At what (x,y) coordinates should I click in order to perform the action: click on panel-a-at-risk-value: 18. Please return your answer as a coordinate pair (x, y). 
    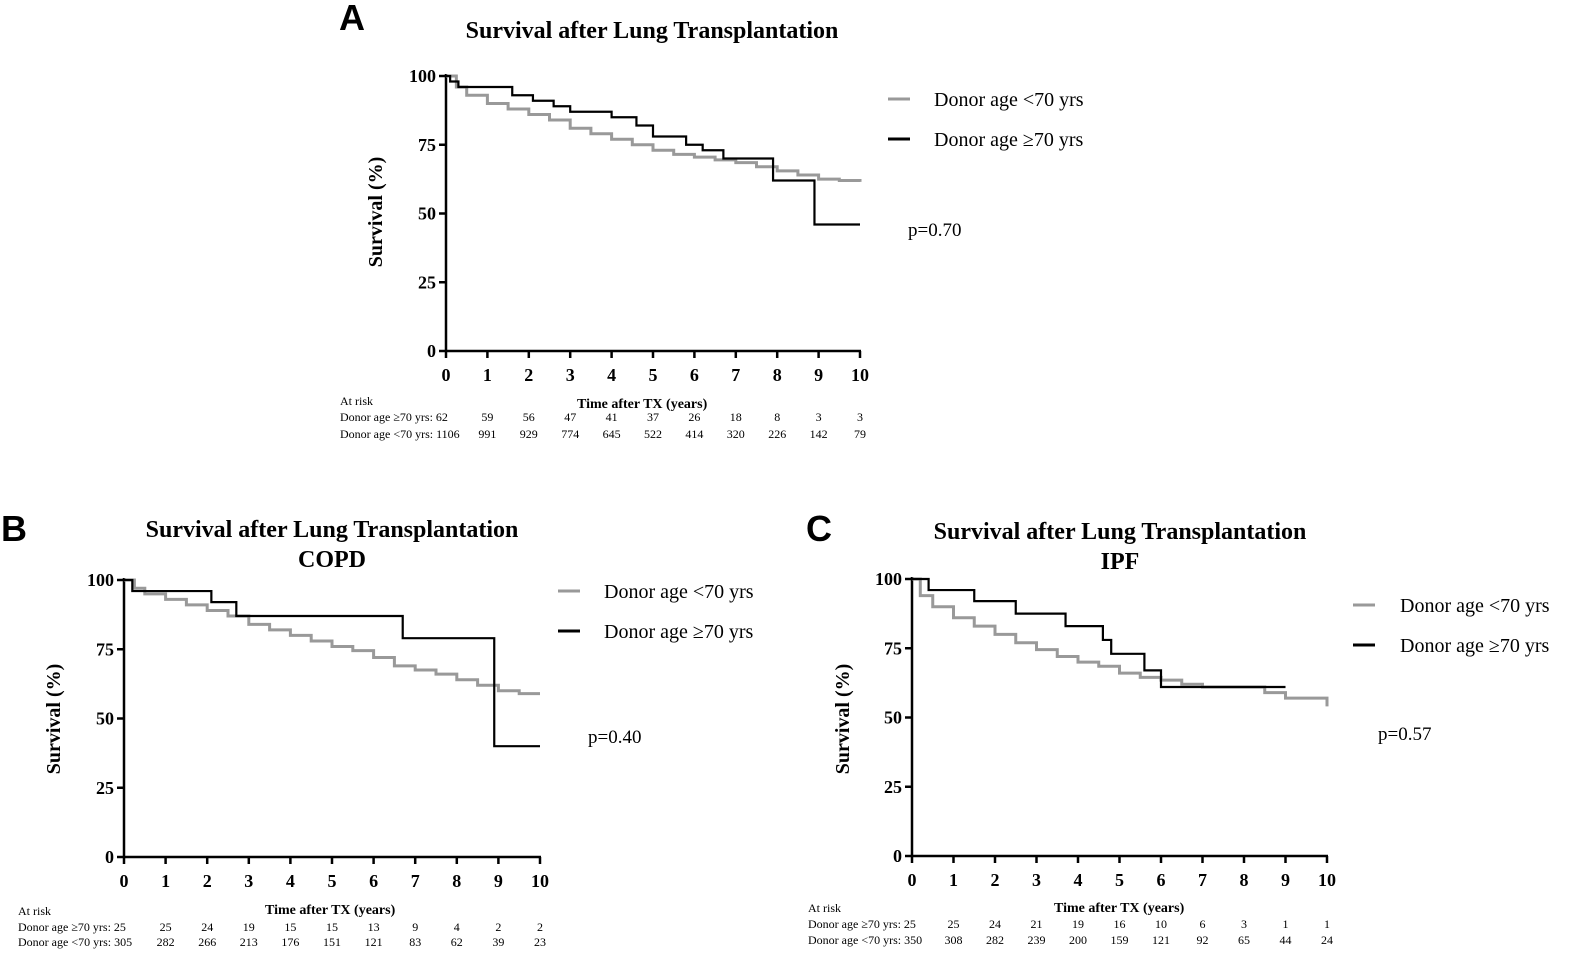
    Looking at the image, I should click on (736, 417).